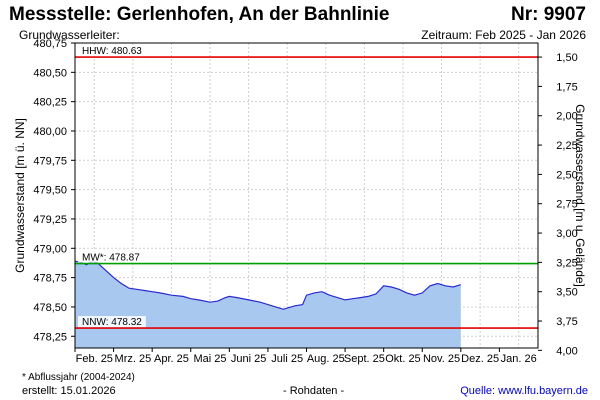 The width and height of the screenshot is (600, 400). I want to click on y-tick-label: 478,25, so click(50, 337).